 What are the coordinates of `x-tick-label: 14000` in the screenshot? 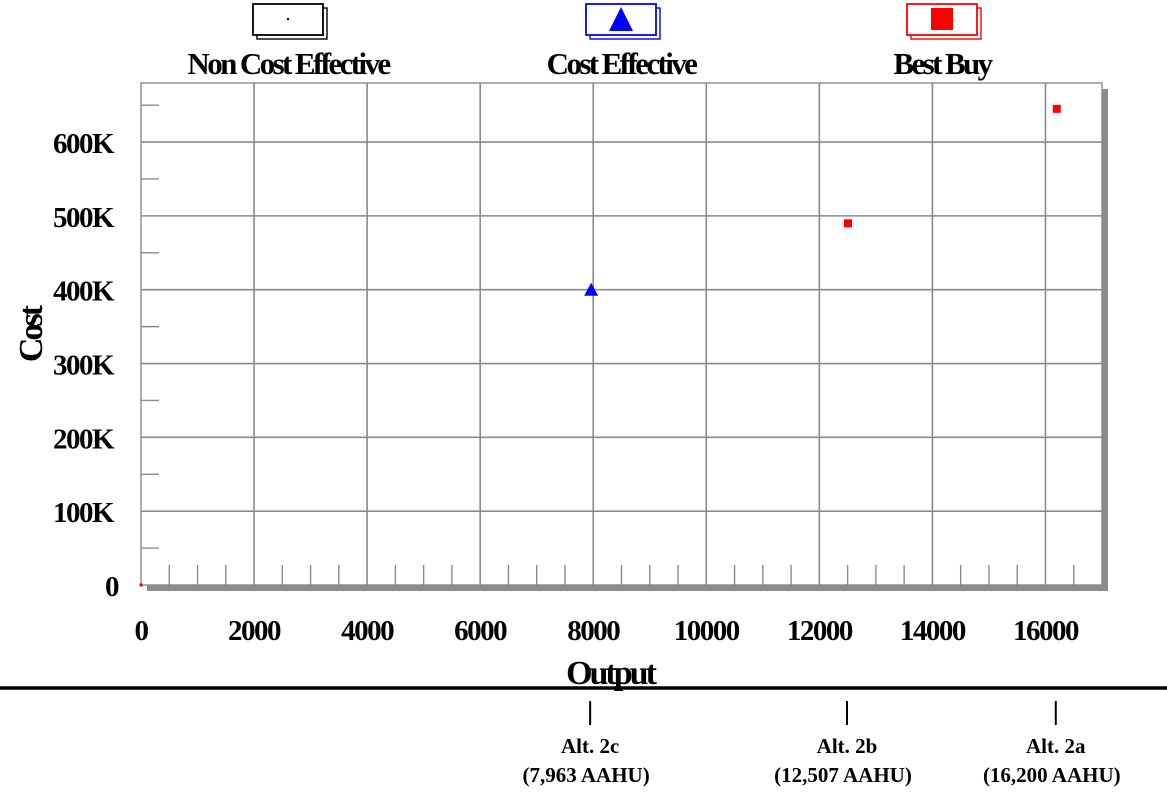 It's located at (933, 631).